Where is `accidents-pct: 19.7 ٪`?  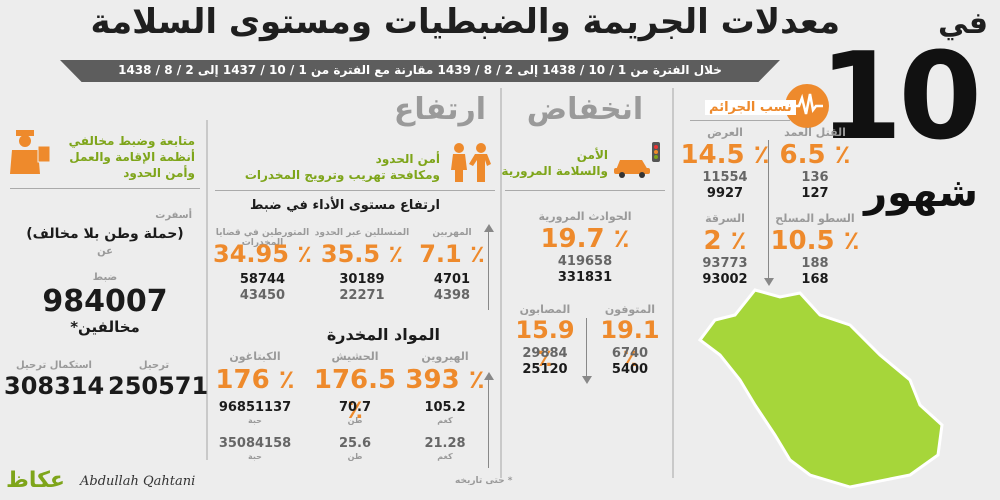
accidents-pct: 19.7 ٪ is located at coordinates (585, 239).